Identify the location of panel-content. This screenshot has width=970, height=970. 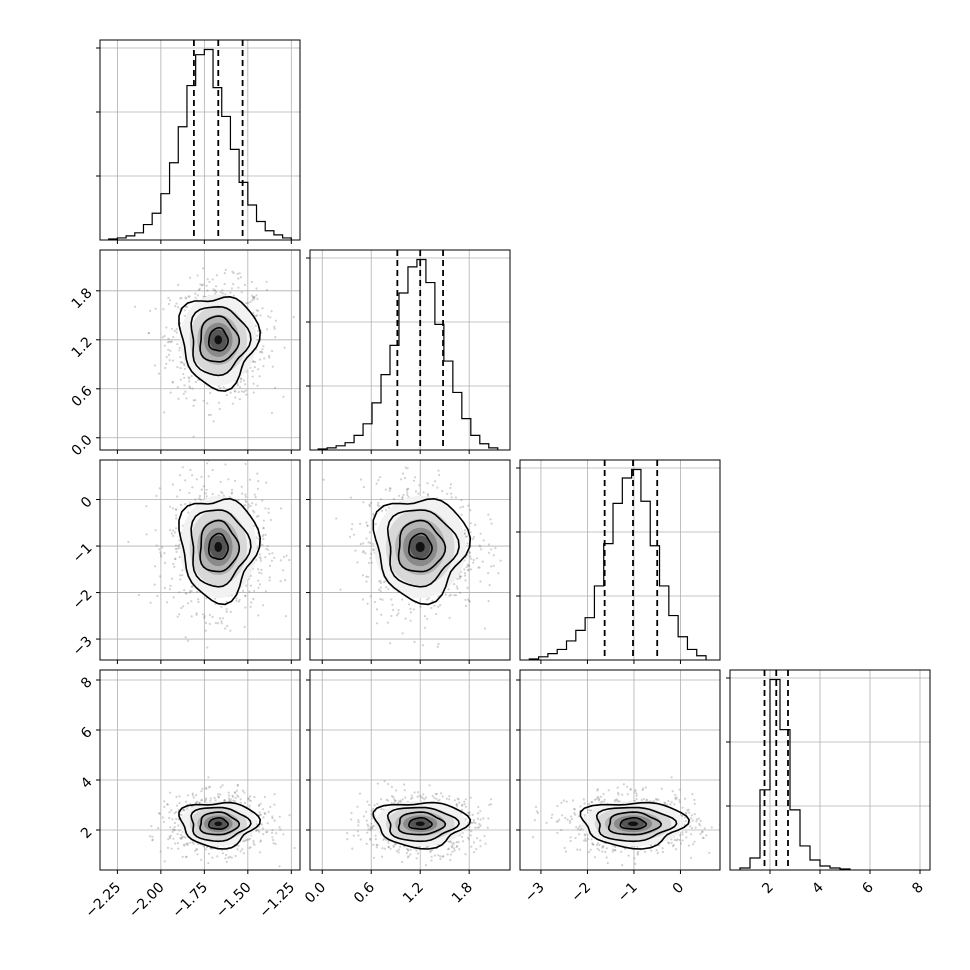
(200, 770).